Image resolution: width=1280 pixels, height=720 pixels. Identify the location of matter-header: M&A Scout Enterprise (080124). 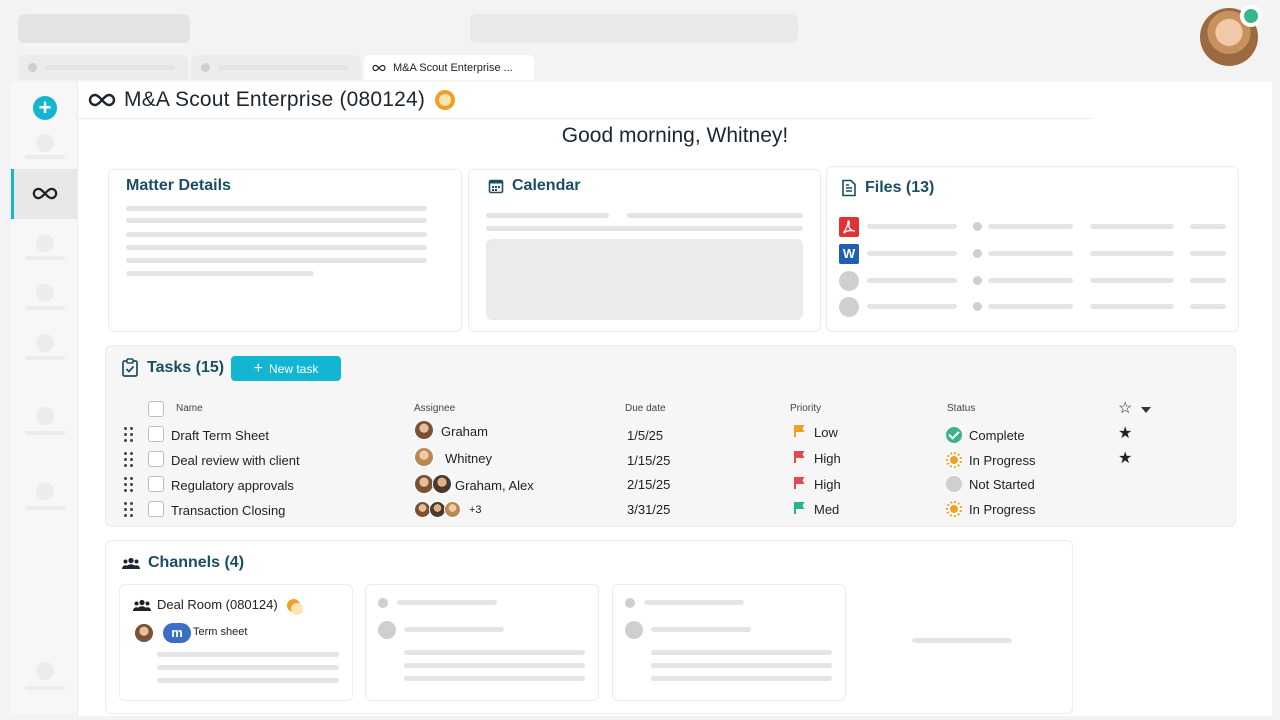
(585, 100).